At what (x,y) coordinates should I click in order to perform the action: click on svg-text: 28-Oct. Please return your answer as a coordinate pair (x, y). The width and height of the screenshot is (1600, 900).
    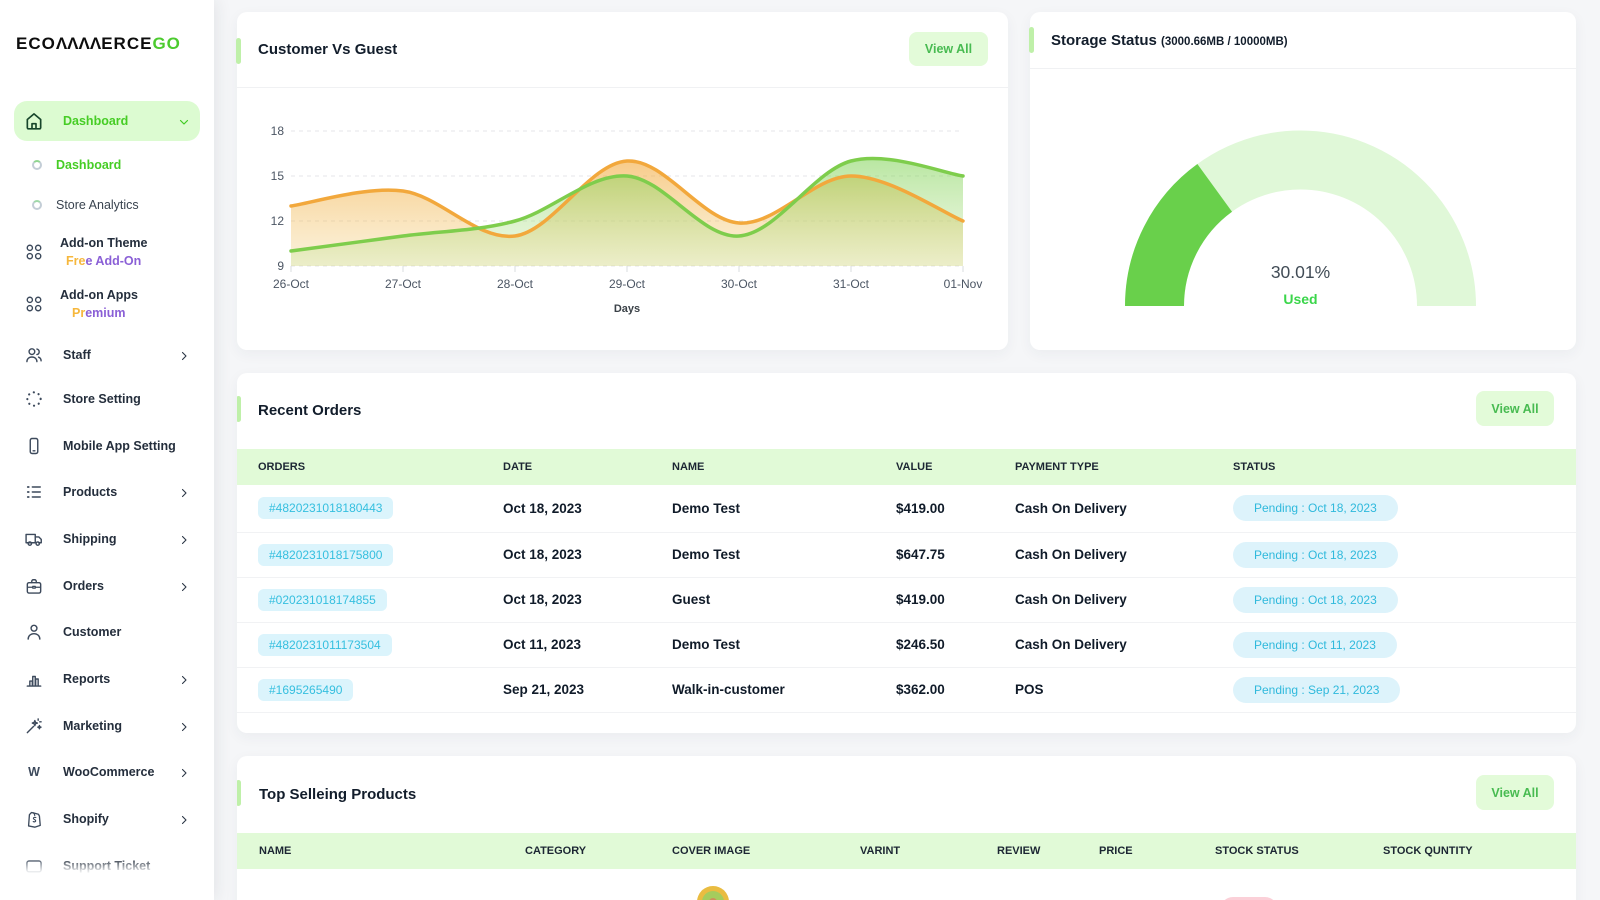
    Looking at the image, I should click on (515, 284).